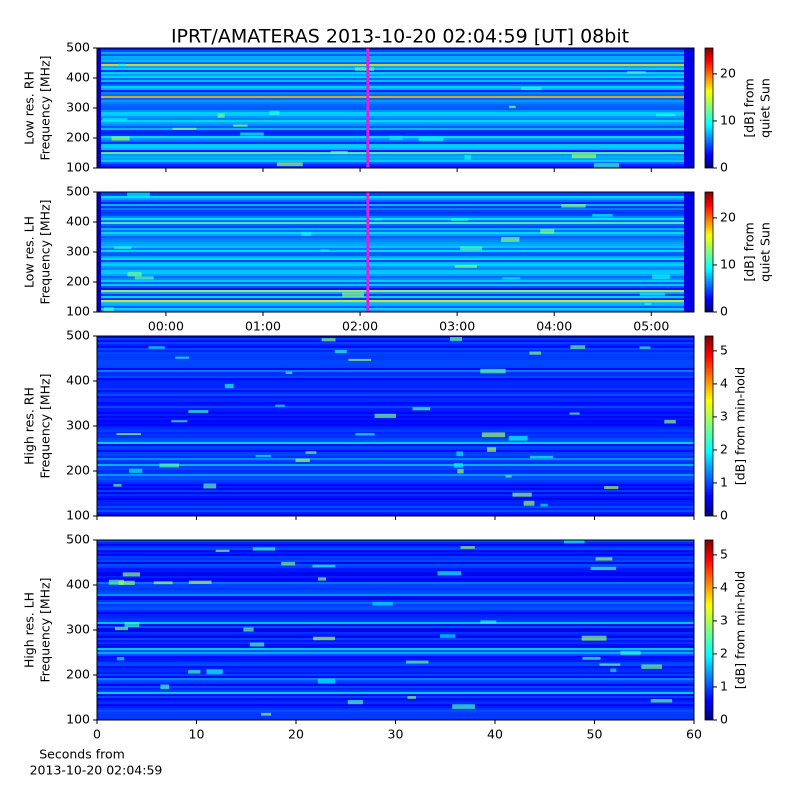 The width and height of the screenshot is (800, 800). I want to click on colorbar-tick-label: 4, so click(724, 586).